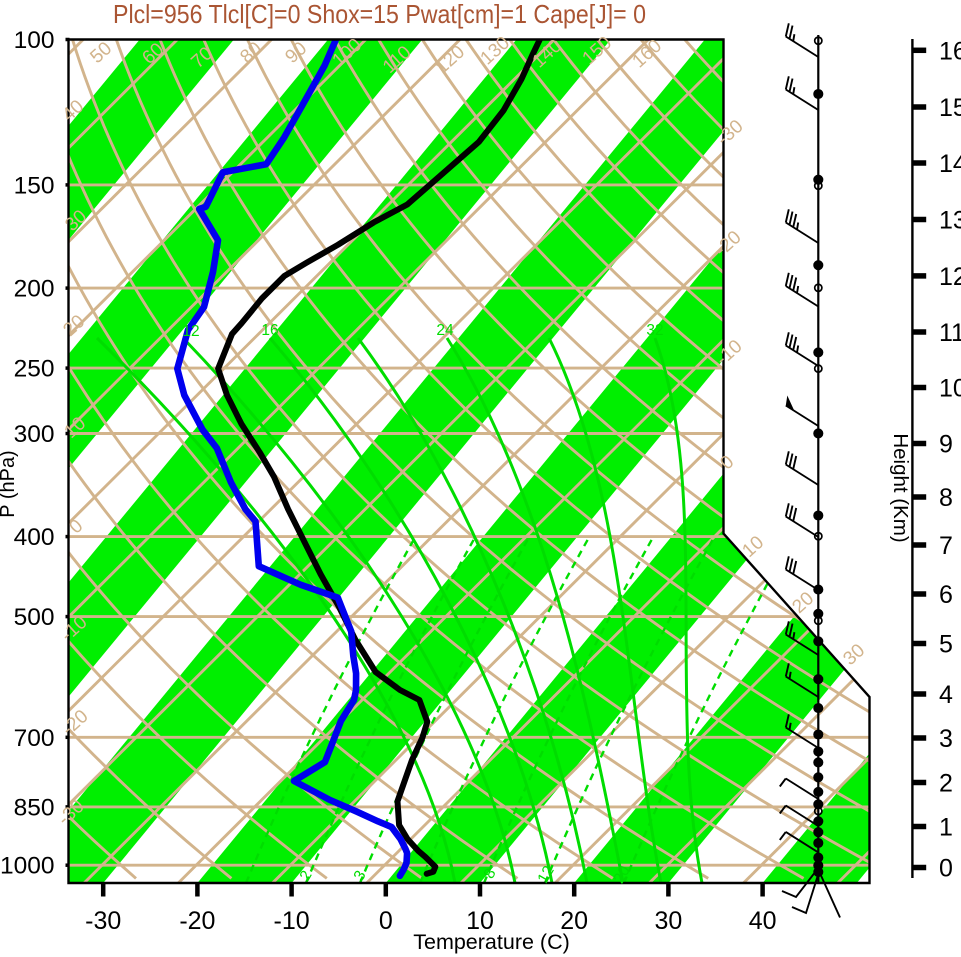 This screenshot has width=961, height=957. What do you see at coordinates (946, 546) in the screenshot?
I see `svg-text: 7` at bounding box center [946, 546].